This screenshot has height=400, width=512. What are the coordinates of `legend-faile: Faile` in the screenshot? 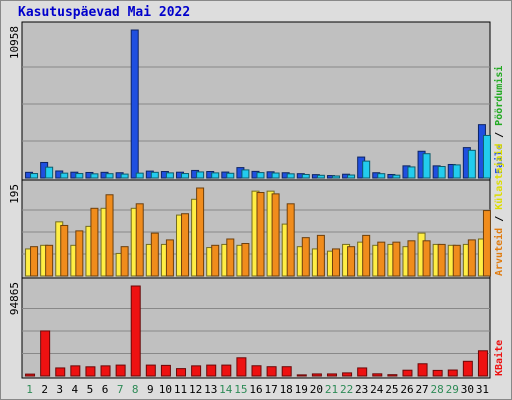 It's located at (499, 159).